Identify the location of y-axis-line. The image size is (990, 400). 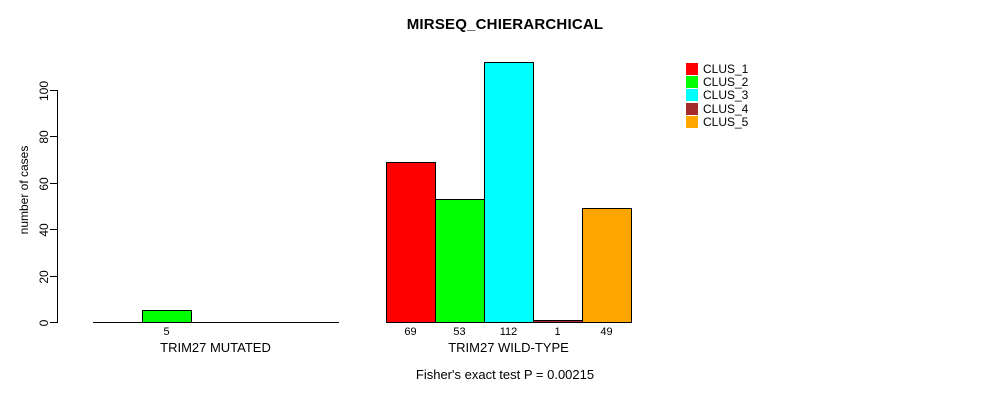
(57, 206).